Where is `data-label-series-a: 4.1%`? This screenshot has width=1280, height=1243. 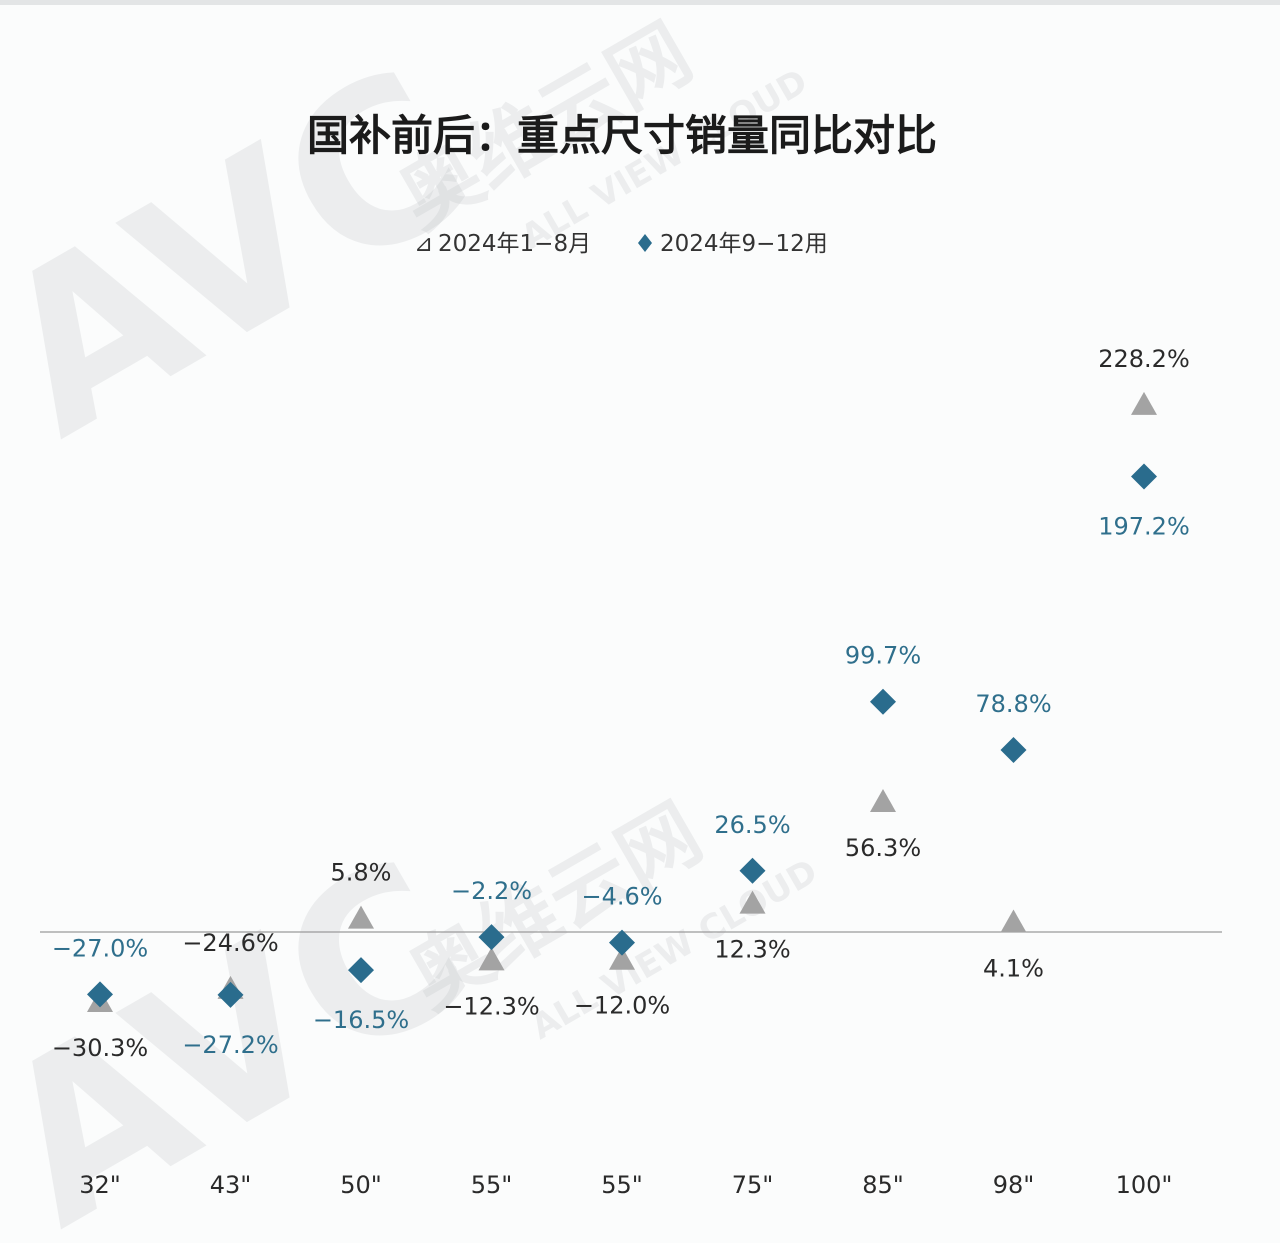 data-label-series-a: 4.1% is located at coordinates (1013, 969).